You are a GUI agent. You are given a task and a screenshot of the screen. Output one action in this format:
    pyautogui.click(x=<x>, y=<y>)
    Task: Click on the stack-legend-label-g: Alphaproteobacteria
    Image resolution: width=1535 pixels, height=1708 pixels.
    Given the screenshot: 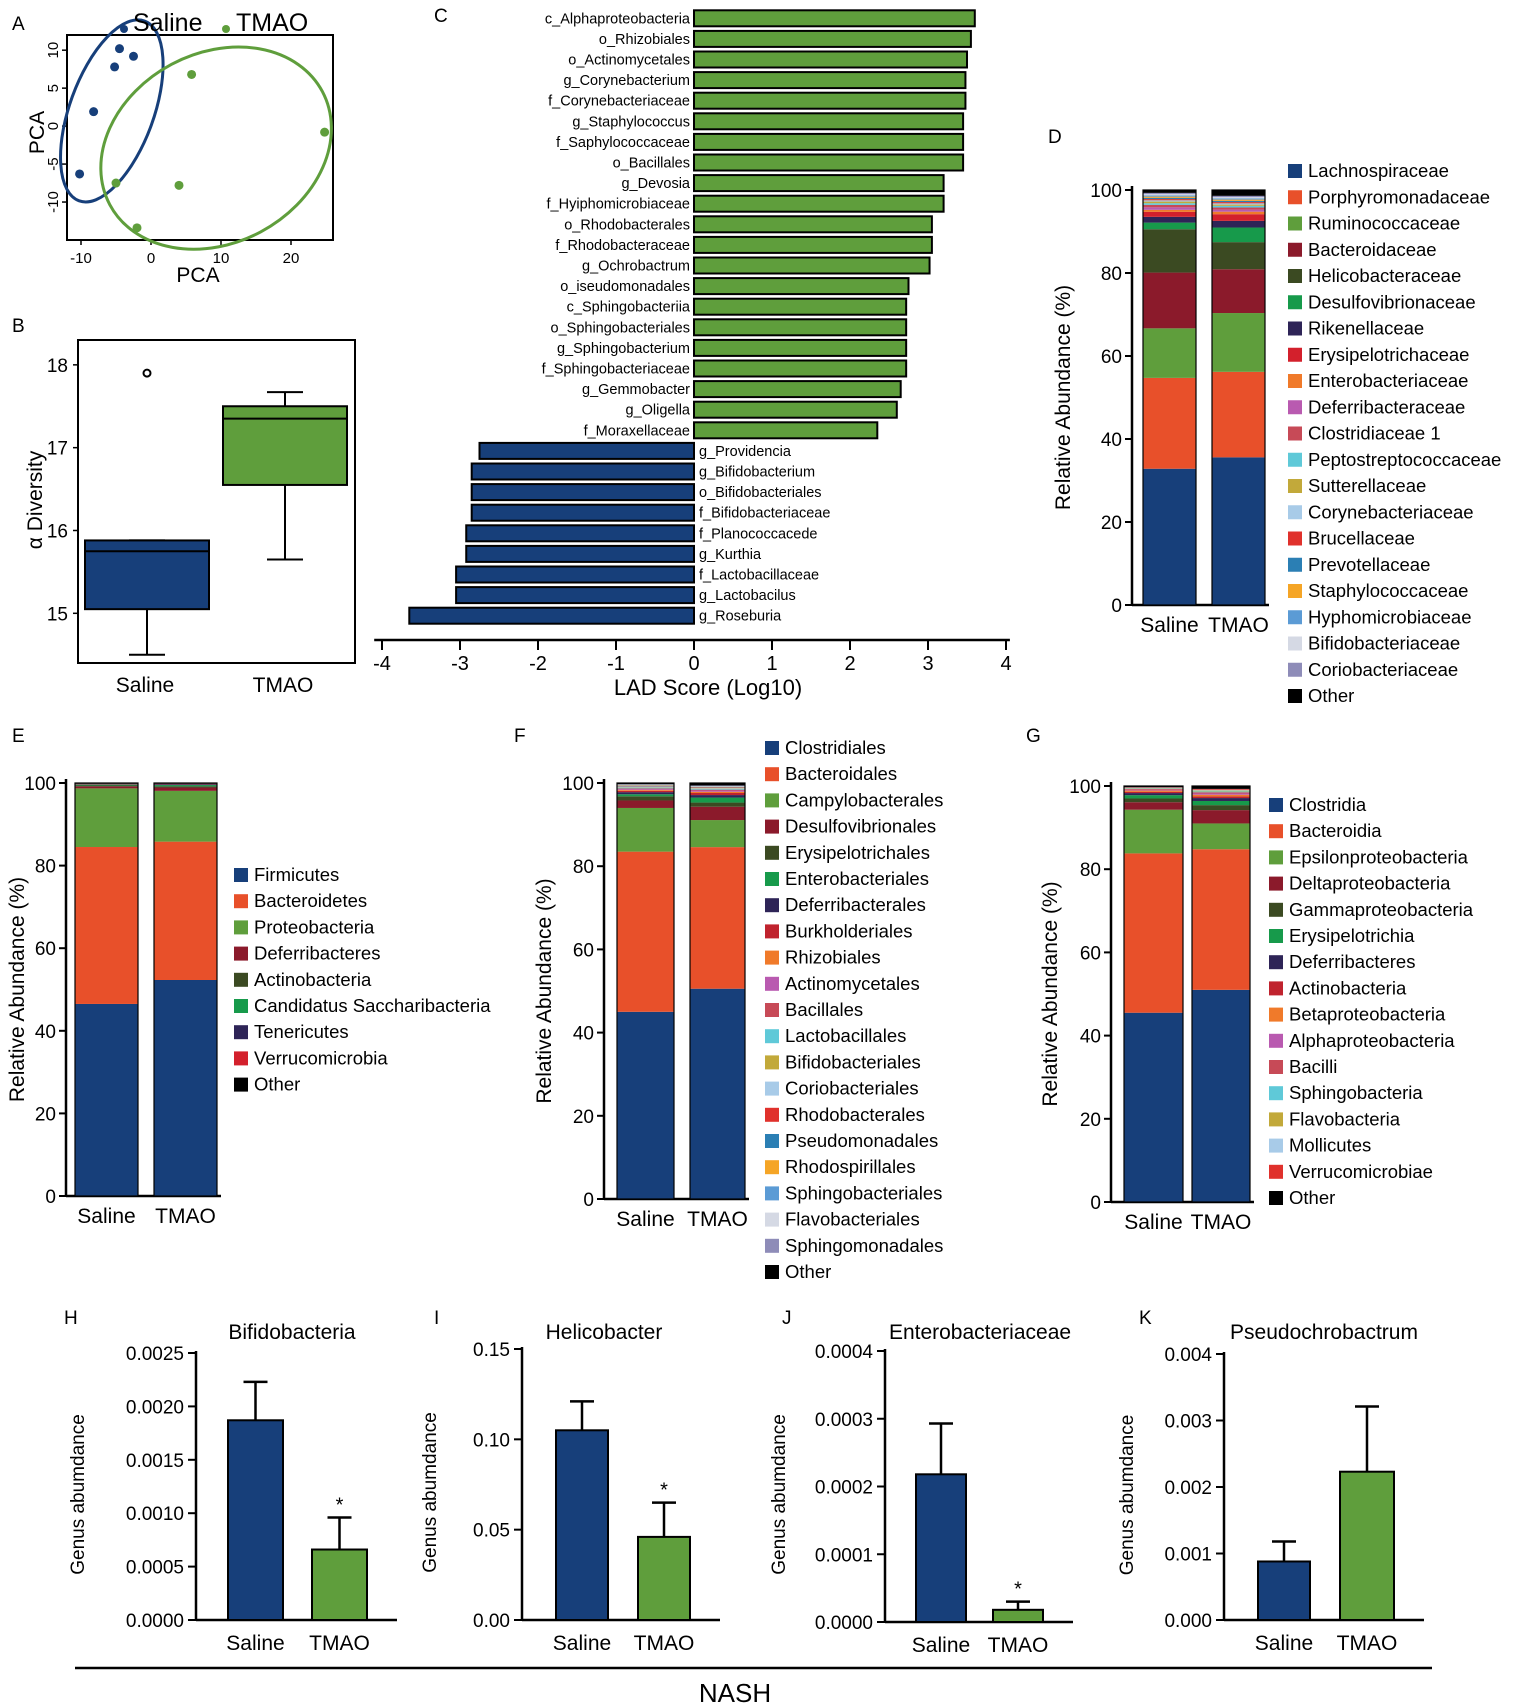 What is the action you would take?
    pyautogui.click(x=1372, y=1040)
    